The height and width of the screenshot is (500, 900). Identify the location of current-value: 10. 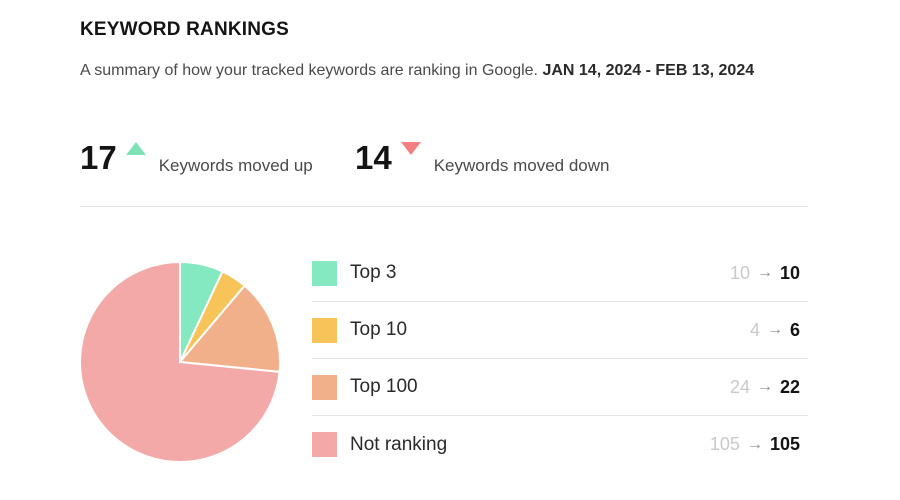
(789, 272).